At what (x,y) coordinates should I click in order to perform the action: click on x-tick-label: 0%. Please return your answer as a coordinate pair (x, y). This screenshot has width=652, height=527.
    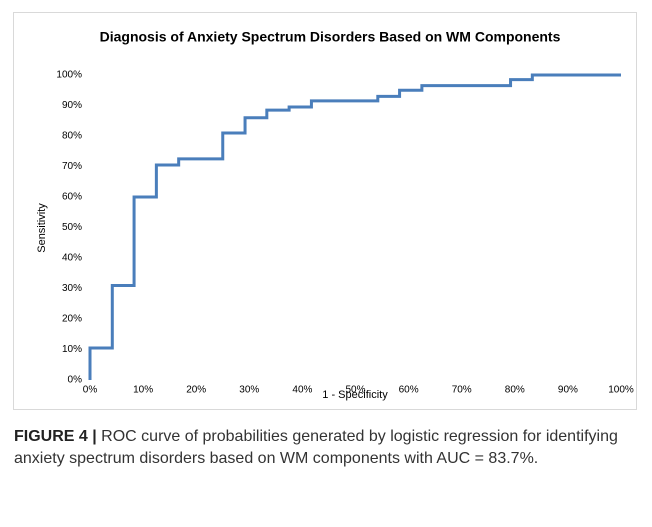
    Looking at the image, I should click on (90, 390).